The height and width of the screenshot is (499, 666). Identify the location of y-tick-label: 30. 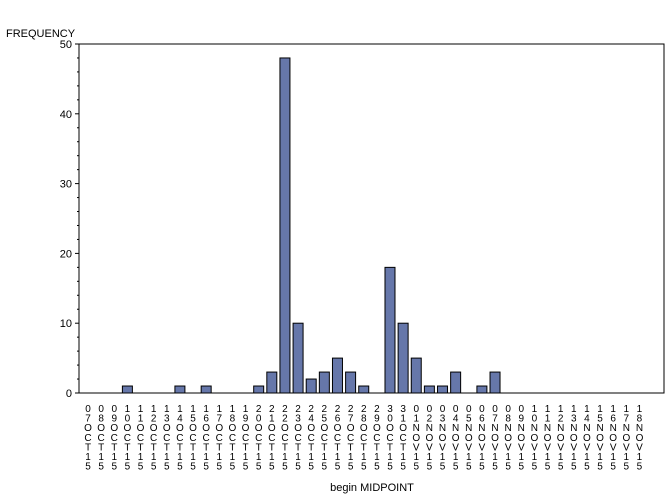
(66, 185).